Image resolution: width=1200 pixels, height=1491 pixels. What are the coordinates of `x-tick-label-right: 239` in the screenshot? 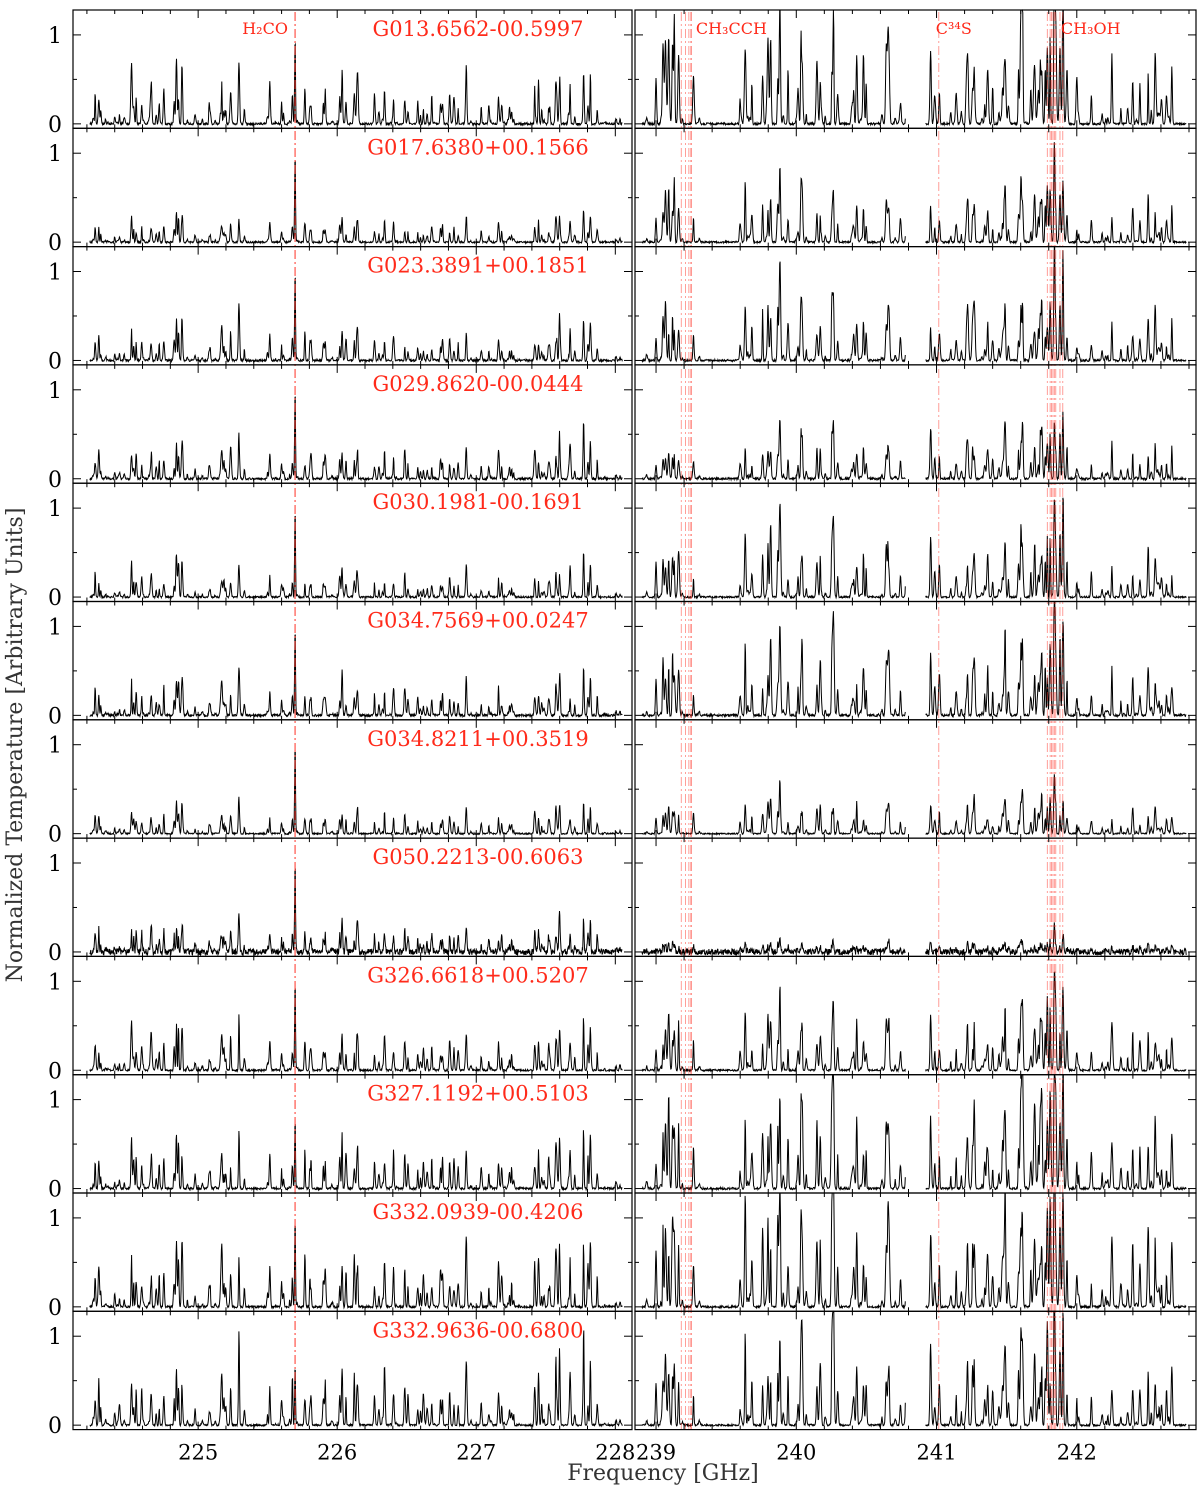 It's located at (656, 1453).